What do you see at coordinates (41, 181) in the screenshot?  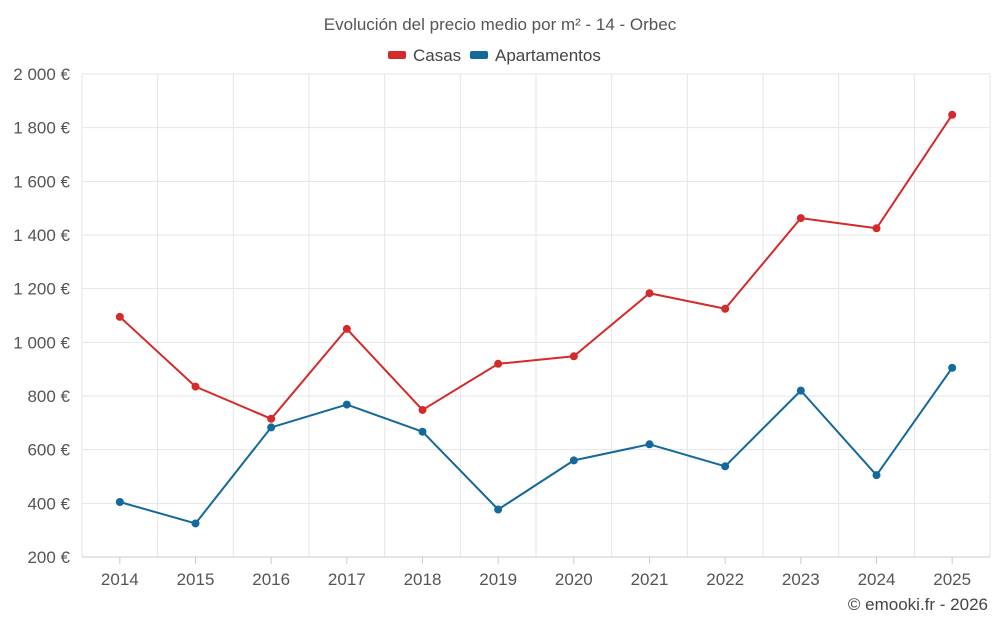 I see `y-tick-label: 1 600 €` at bounding box center [41, 181].